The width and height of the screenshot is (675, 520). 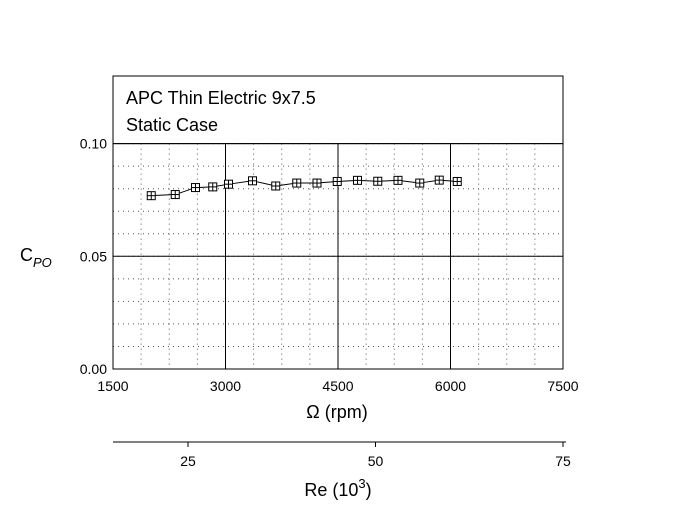 I want to click on chart-title: APC Thin Electric 9x7.5, so click(x=221, y=98).